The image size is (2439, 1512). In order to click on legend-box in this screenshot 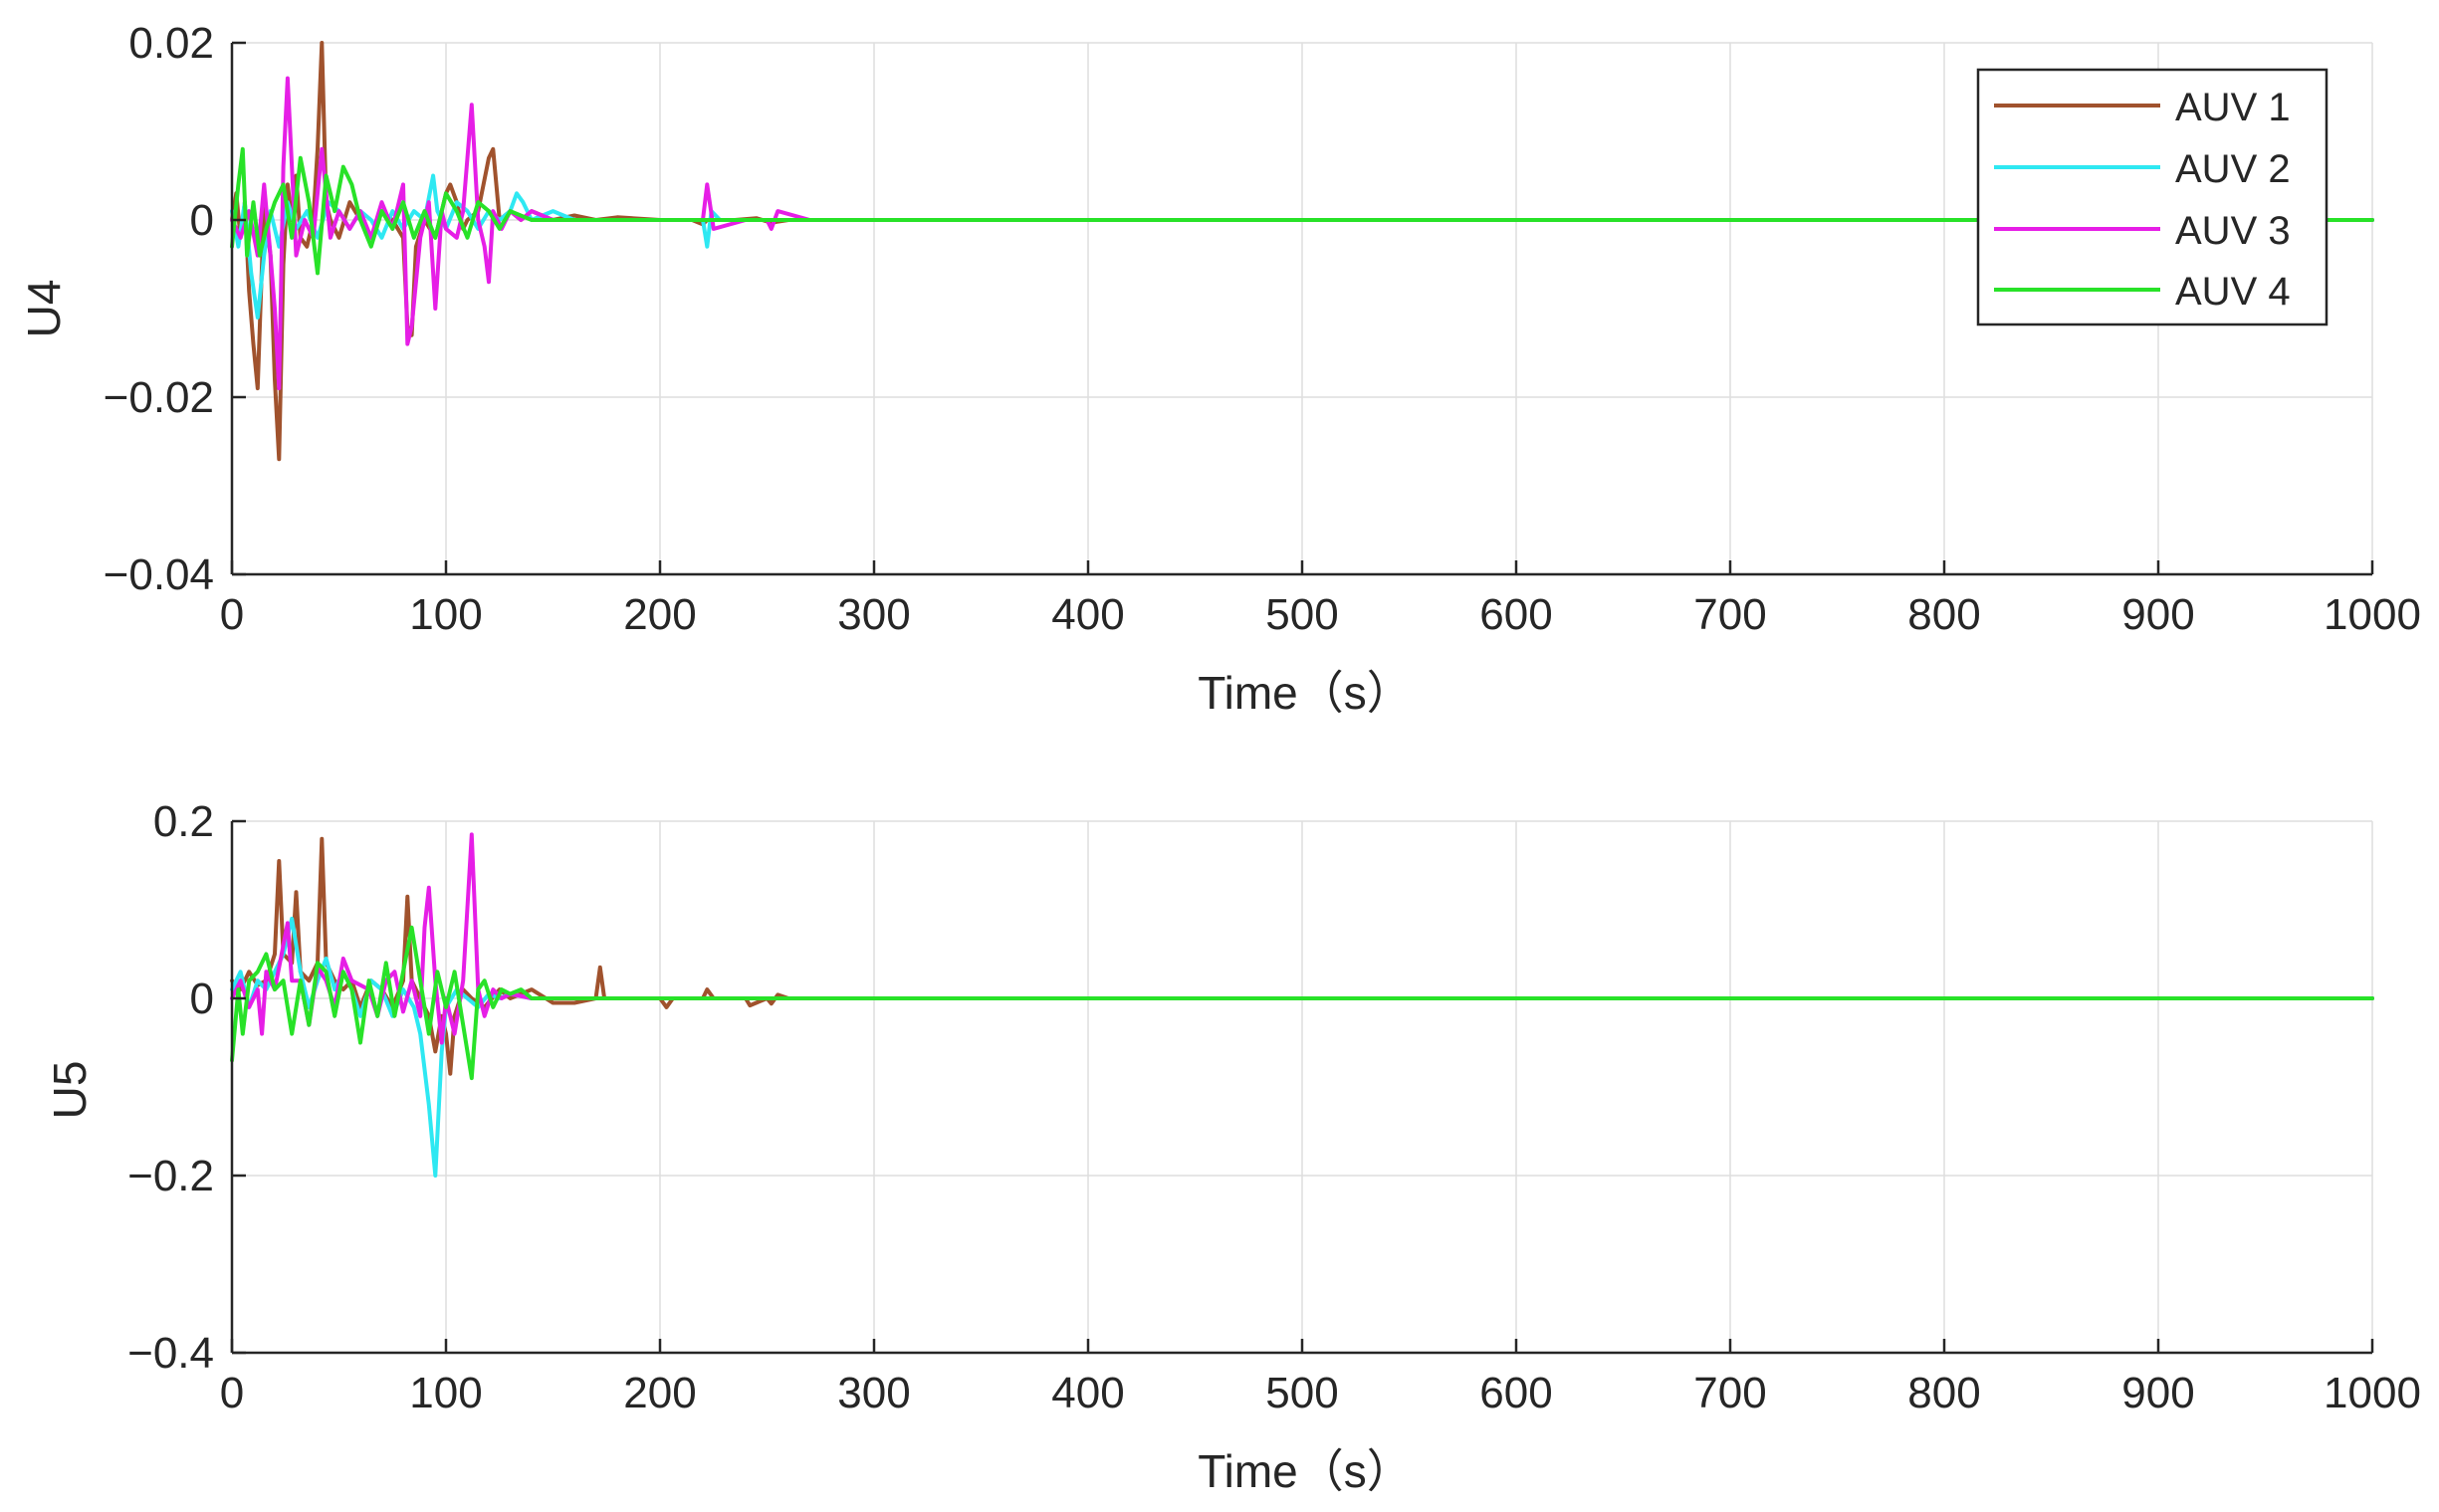, I will do `click(2152, 197)`.